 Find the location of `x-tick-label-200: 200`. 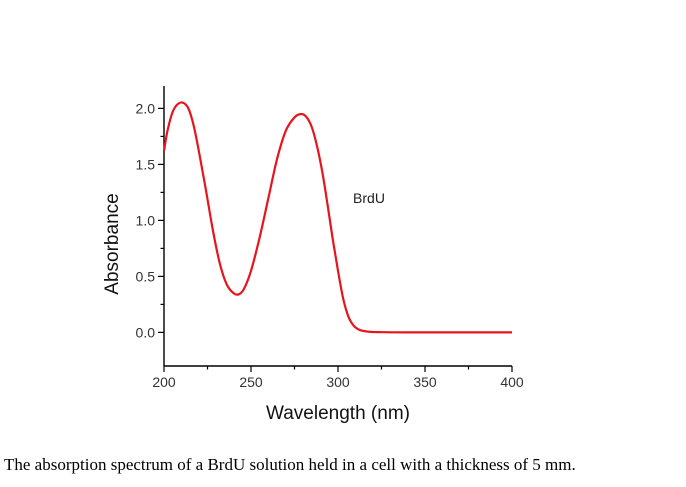

x-tick-label-200: 200 is located at coordinates (164, 382).